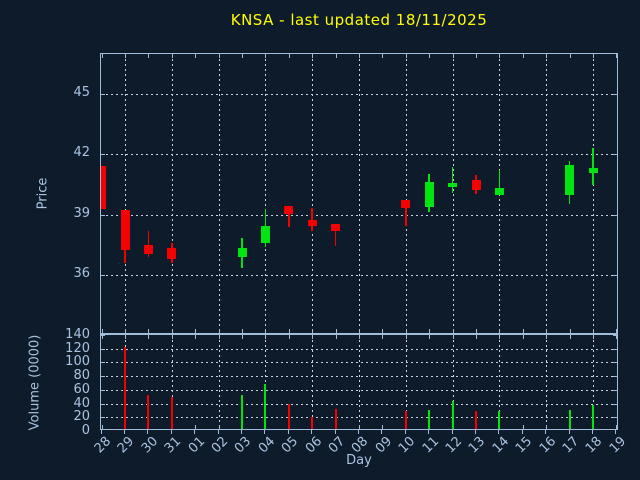  What do you see at coordinates (81, 93) in the screenshot?
I see `price-tick-label: 45` at bounding box center [81, 93].